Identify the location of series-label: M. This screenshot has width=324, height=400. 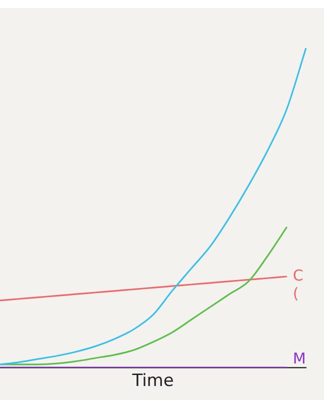
(299, 358).